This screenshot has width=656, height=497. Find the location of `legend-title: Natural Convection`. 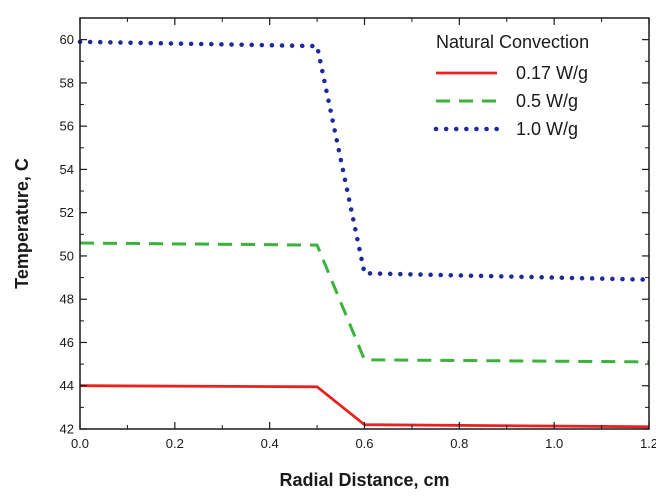

legend-title: Natural Convection is located at coordinates (512, 42).